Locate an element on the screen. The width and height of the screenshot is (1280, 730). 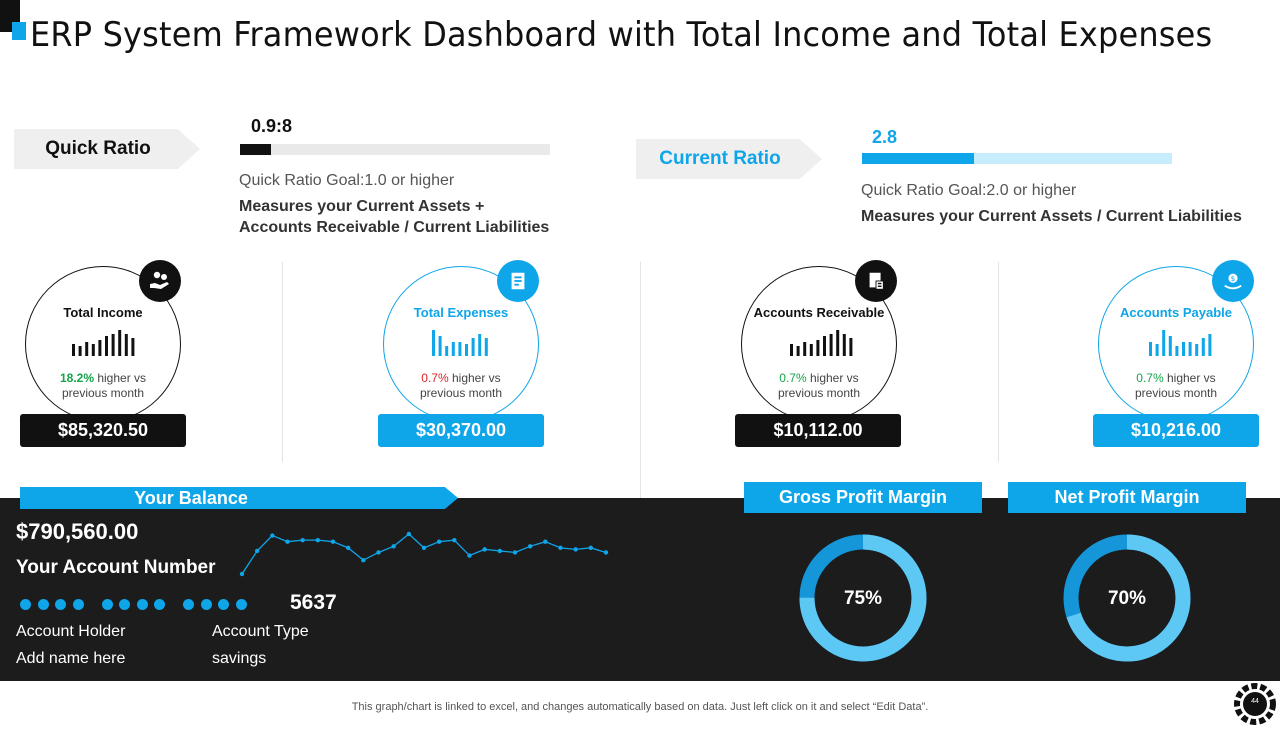
quick-ratio-measure-line1: Measures your Current Assets + is located at coordinates (362, 206).